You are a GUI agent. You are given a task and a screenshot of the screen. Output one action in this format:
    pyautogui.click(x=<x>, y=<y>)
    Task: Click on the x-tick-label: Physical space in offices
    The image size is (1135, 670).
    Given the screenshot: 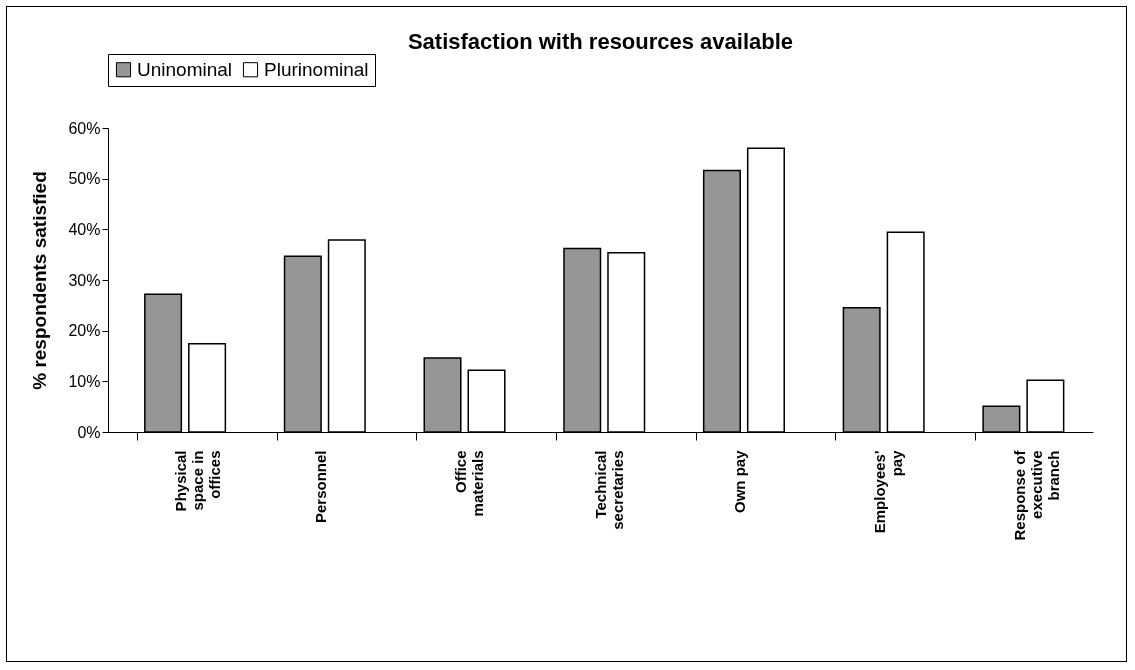 What is the action you would take?
    pyautogui.click(x=198, y=481)
    